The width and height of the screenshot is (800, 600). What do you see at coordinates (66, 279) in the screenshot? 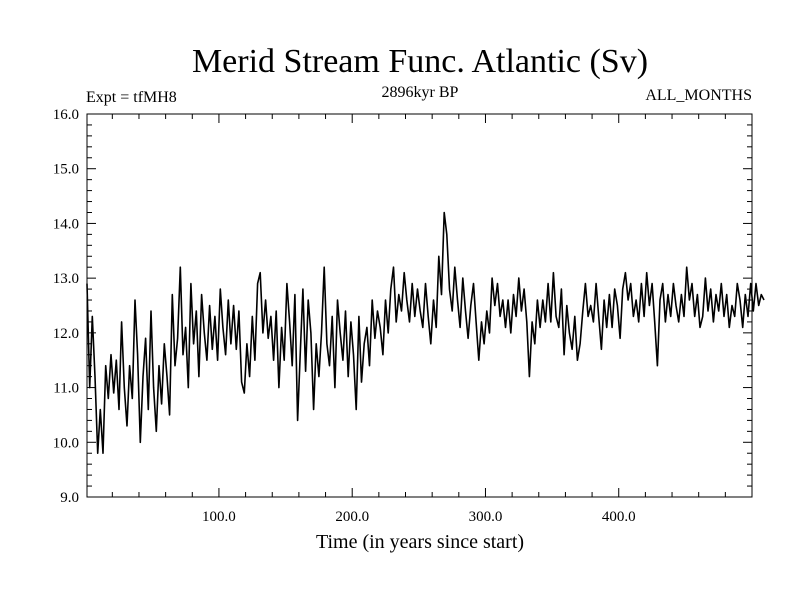
I see `y-tick-label: 13.0` at bounding box center [66, 279].